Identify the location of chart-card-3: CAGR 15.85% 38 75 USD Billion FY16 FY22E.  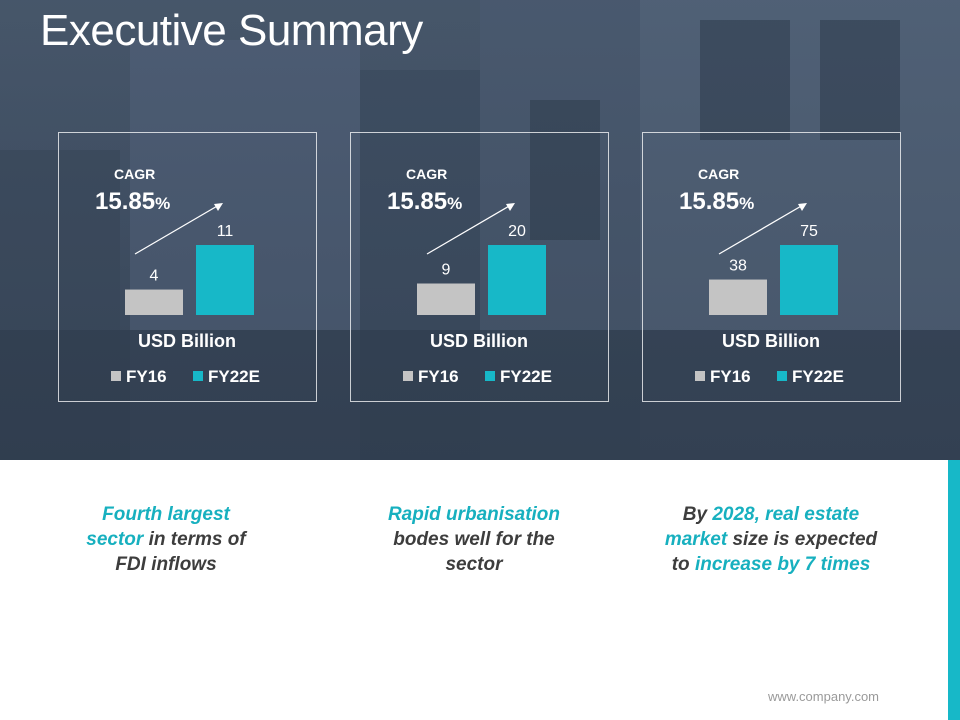
(771, 267).